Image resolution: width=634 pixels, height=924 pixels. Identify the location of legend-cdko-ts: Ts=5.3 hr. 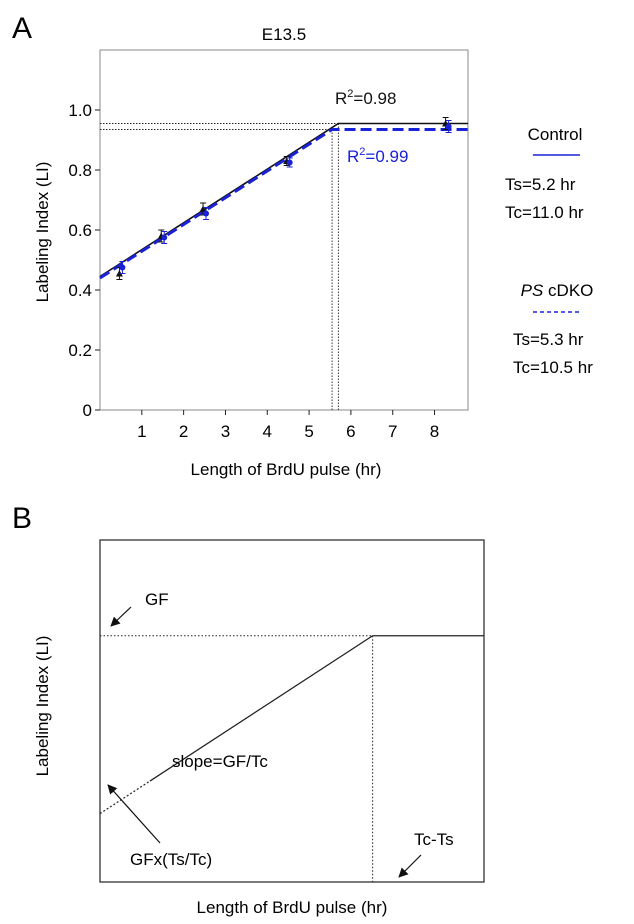
(548, 339).